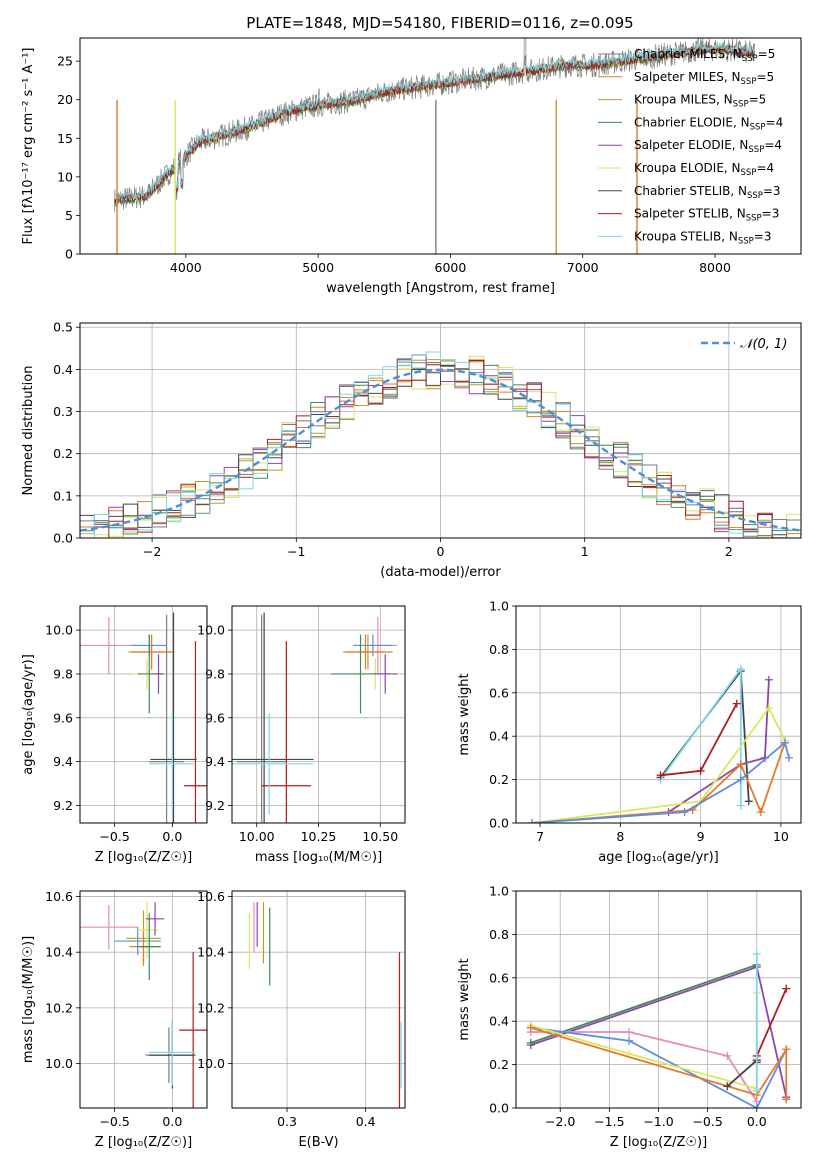  What do you see at coordinates (707, 192) in the screenshot?
I see `legend-label: Chabrier STELIB, NSSP=3` at bounding box center [707, 192].